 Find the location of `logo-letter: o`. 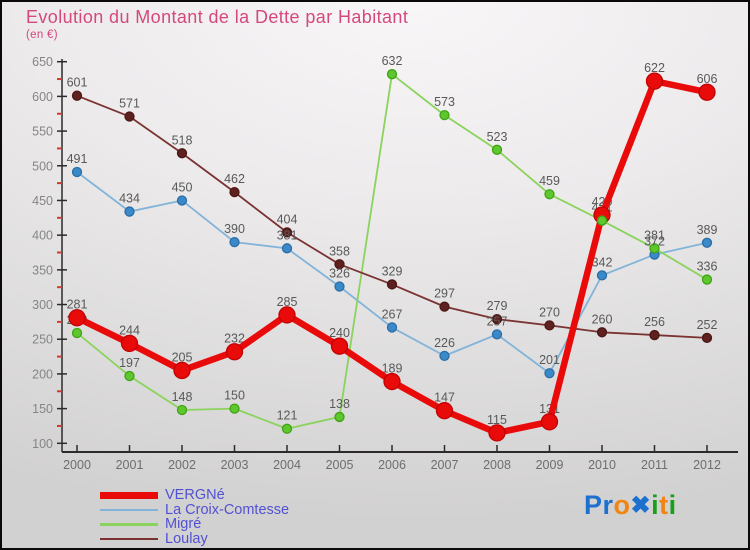

logo-letter: o is located at coordinates (622, 505).